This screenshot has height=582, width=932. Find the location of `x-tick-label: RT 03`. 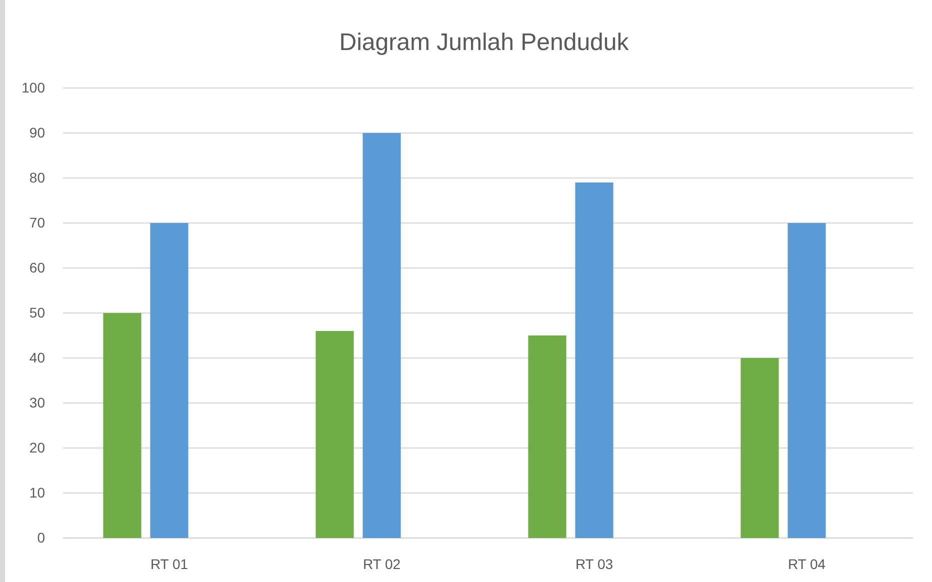

x-tick-label: RT 03 is located at coordinates (594, 564).